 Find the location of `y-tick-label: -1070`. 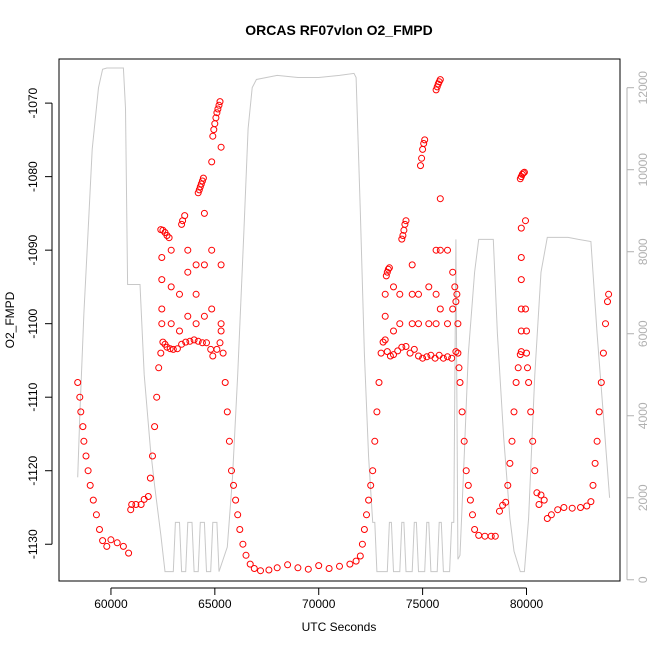

y-tick-label: -1070 is located at coordinates (33, 102).